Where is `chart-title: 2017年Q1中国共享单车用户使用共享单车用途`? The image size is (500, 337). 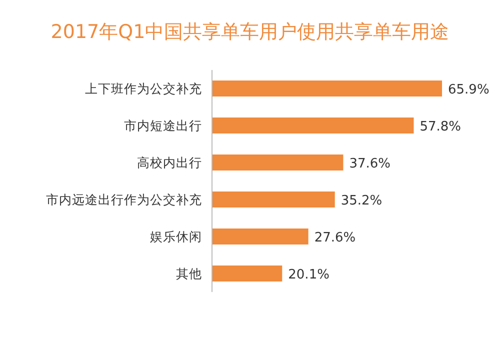 chart-title: 2017年Q1中国共享单车用户使用共享单车用途 is located at coordinates (250, 32).